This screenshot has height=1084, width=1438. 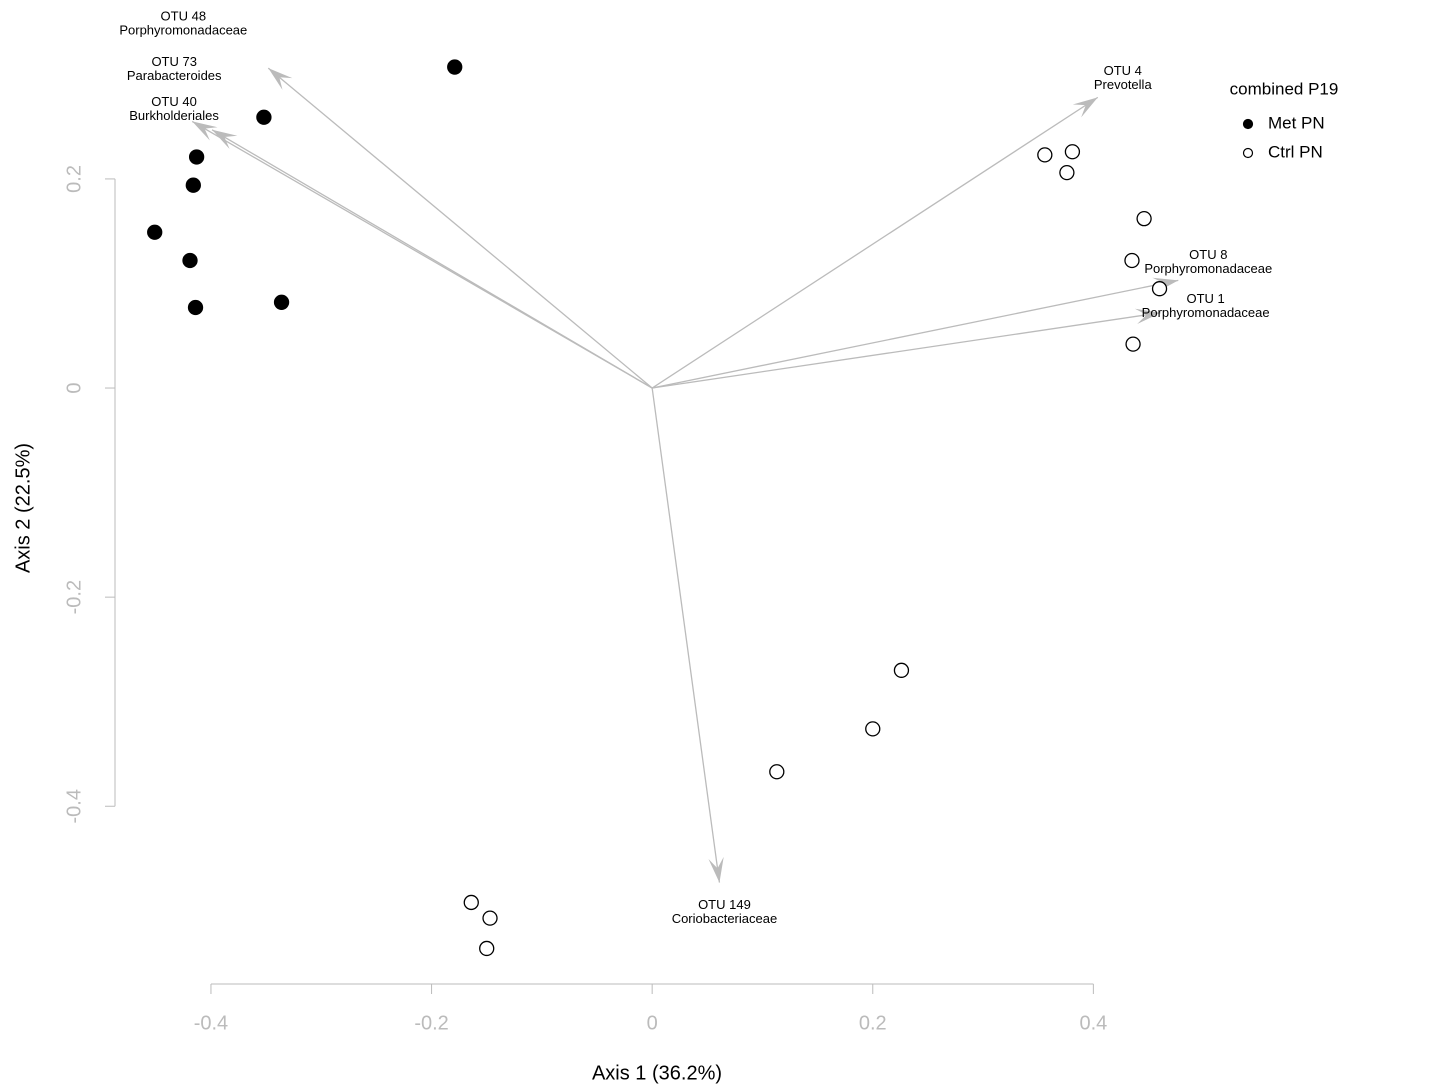 I want to click on y-tick-label: -0.4, so click(x=74, y=806).